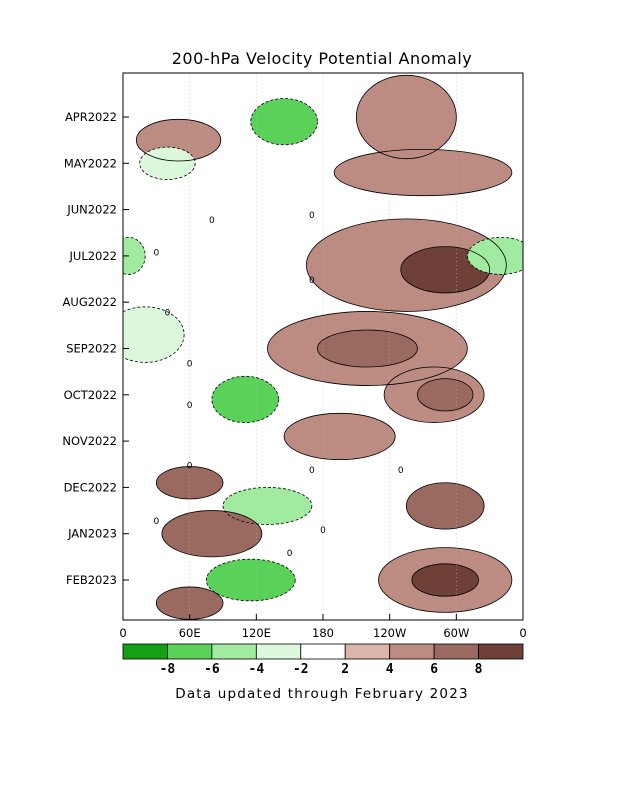 The height and width of the screenshot is (800, 618). What do you see at coordinates (212, 669) in the screenshot?
I see `colorbar-label: -6` at bounding box center [212, 669].